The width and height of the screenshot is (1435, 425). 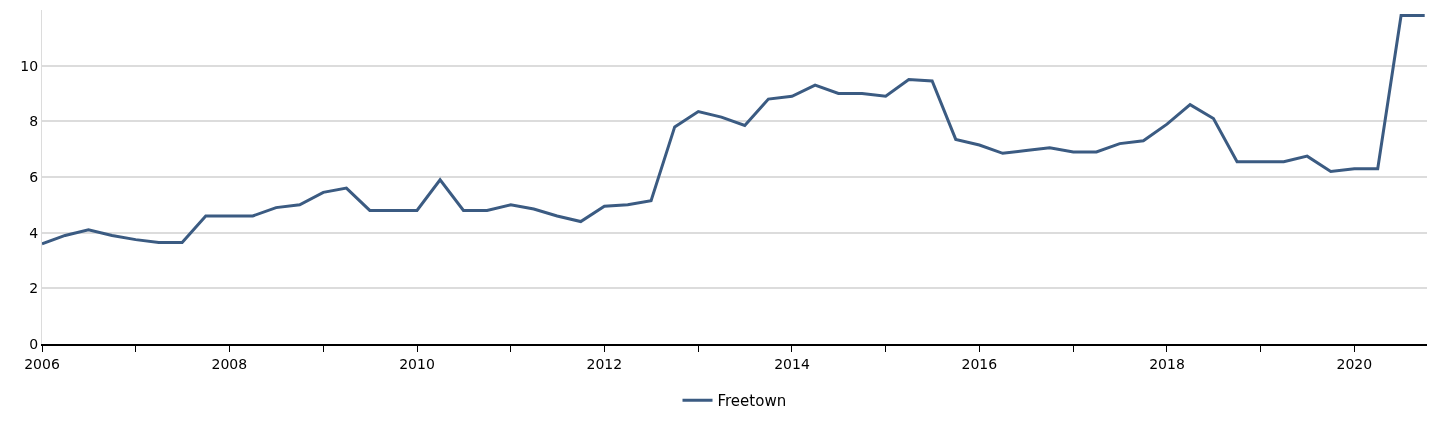 What do you see at coordinates (29, 65) in the screenshot?
I see `y-tick-label: 10` at bounding box center [29, 65].